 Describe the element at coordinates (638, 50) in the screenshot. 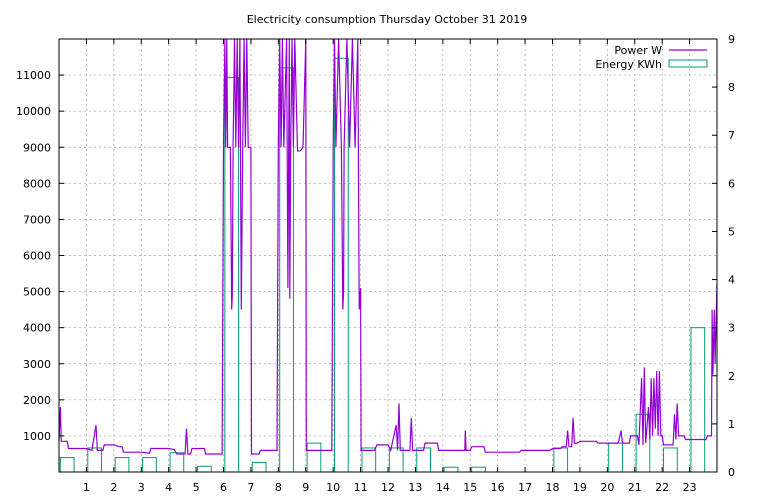

I see `legend-label-power: Power W` at that location.